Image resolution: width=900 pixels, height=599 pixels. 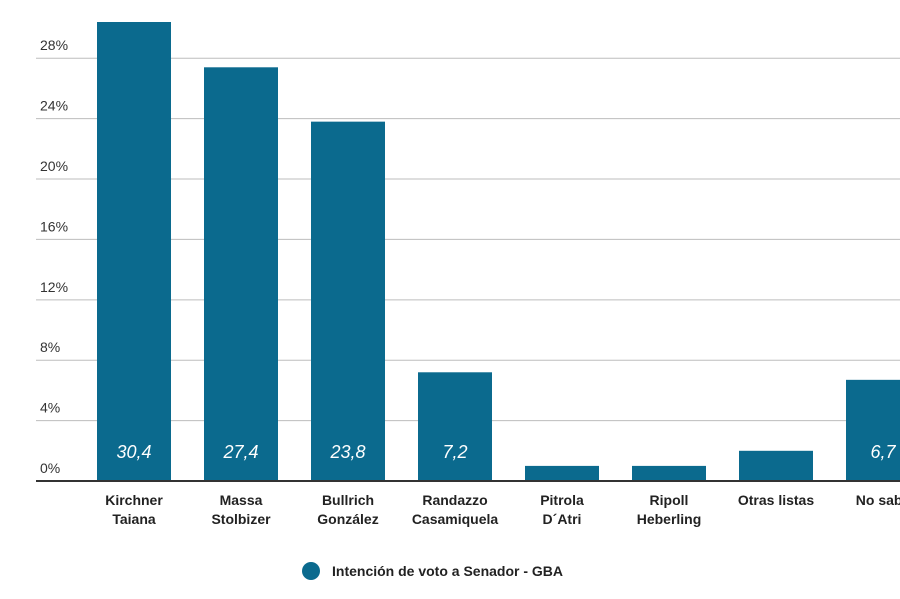 I want to click on x-category-label-line: Pitrola, so click(x=562, y=500).